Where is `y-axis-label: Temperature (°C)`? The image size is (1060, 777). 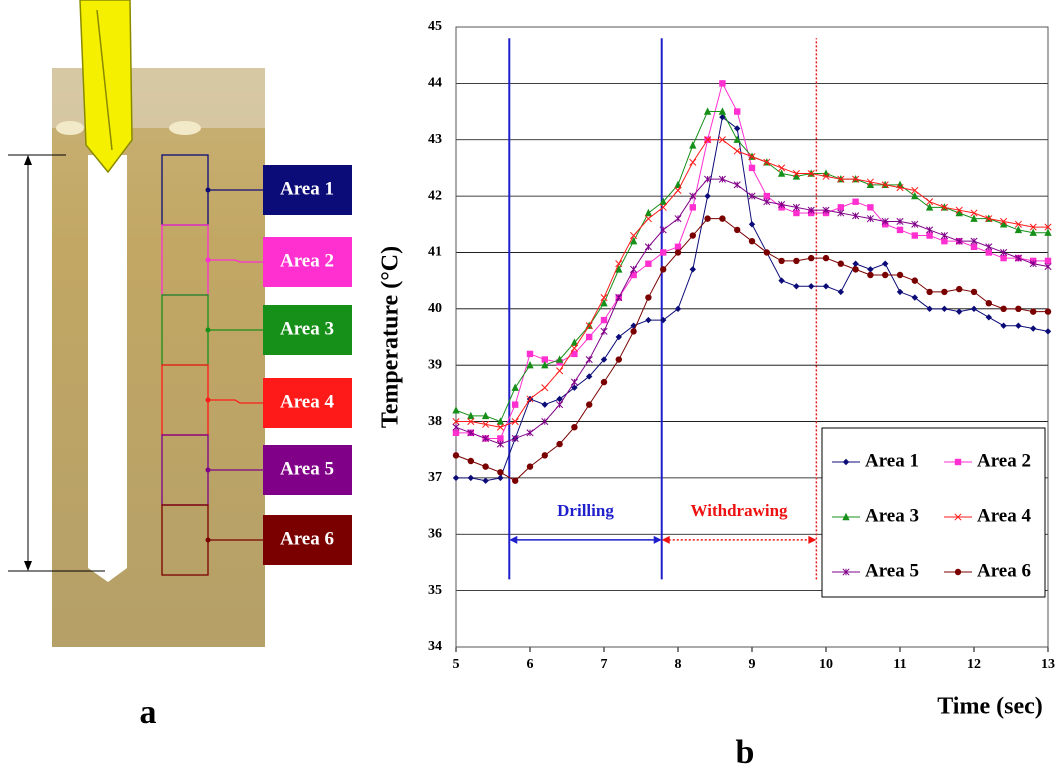 y-axis-label: Temperature (°C) is located at coordinates (391, 337).